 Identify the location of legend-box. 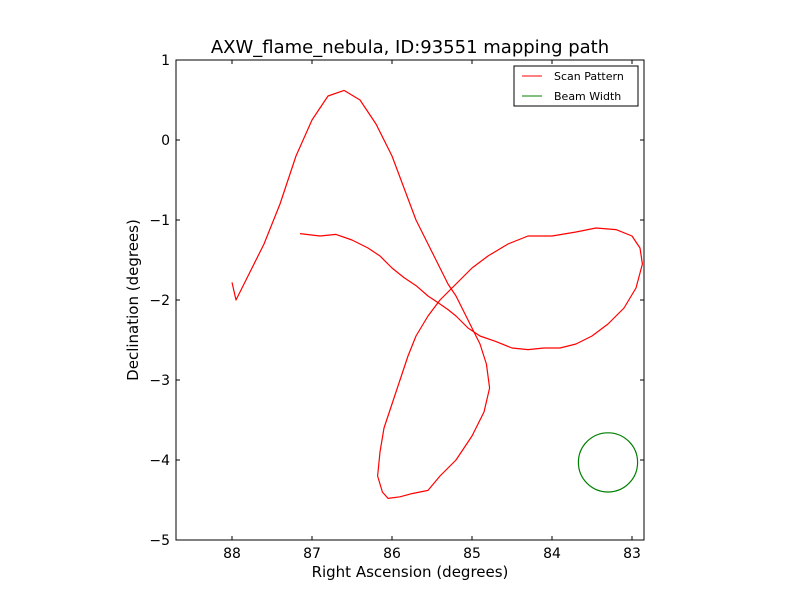
(576, 86).